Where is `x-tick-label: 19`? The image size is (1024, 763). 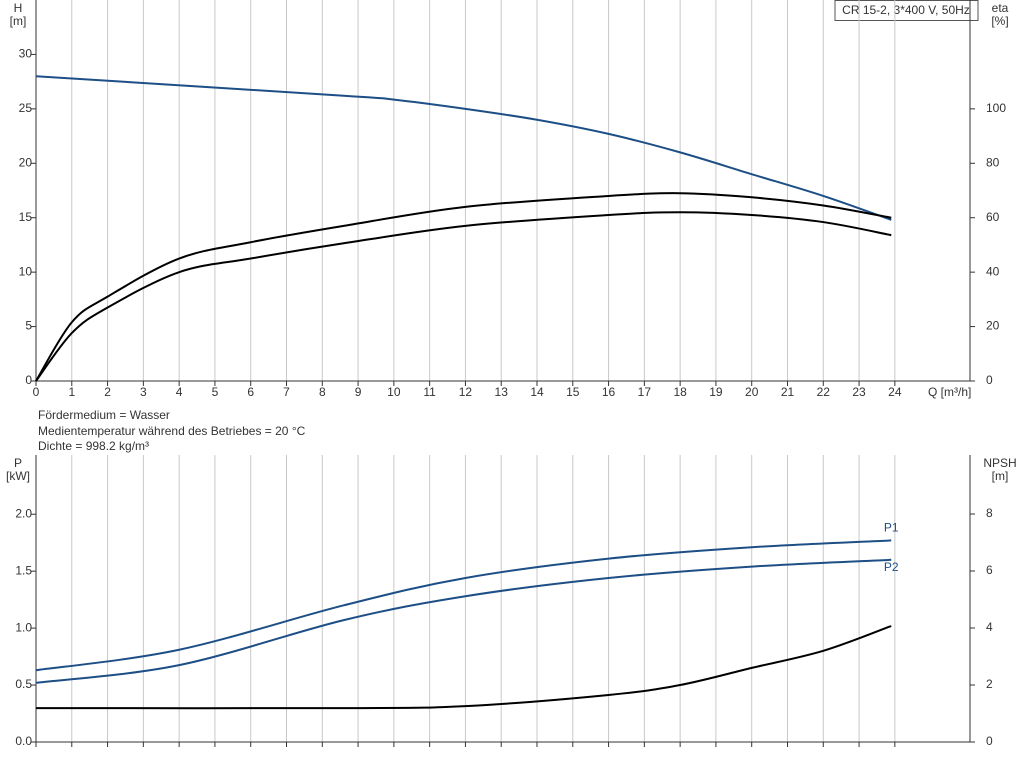 x-tick-label: 19 is located at coordinates (716, 392).